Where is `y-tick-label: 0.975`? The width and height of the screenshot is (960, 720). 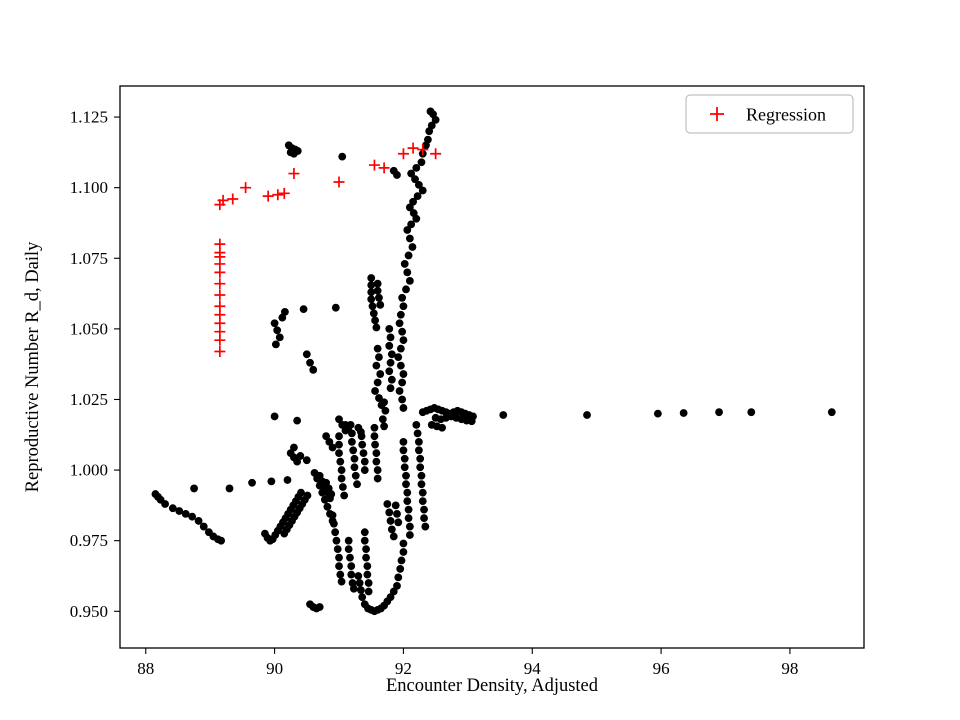 y-tick-label: 0.975 is located at coordinates (89, 540).